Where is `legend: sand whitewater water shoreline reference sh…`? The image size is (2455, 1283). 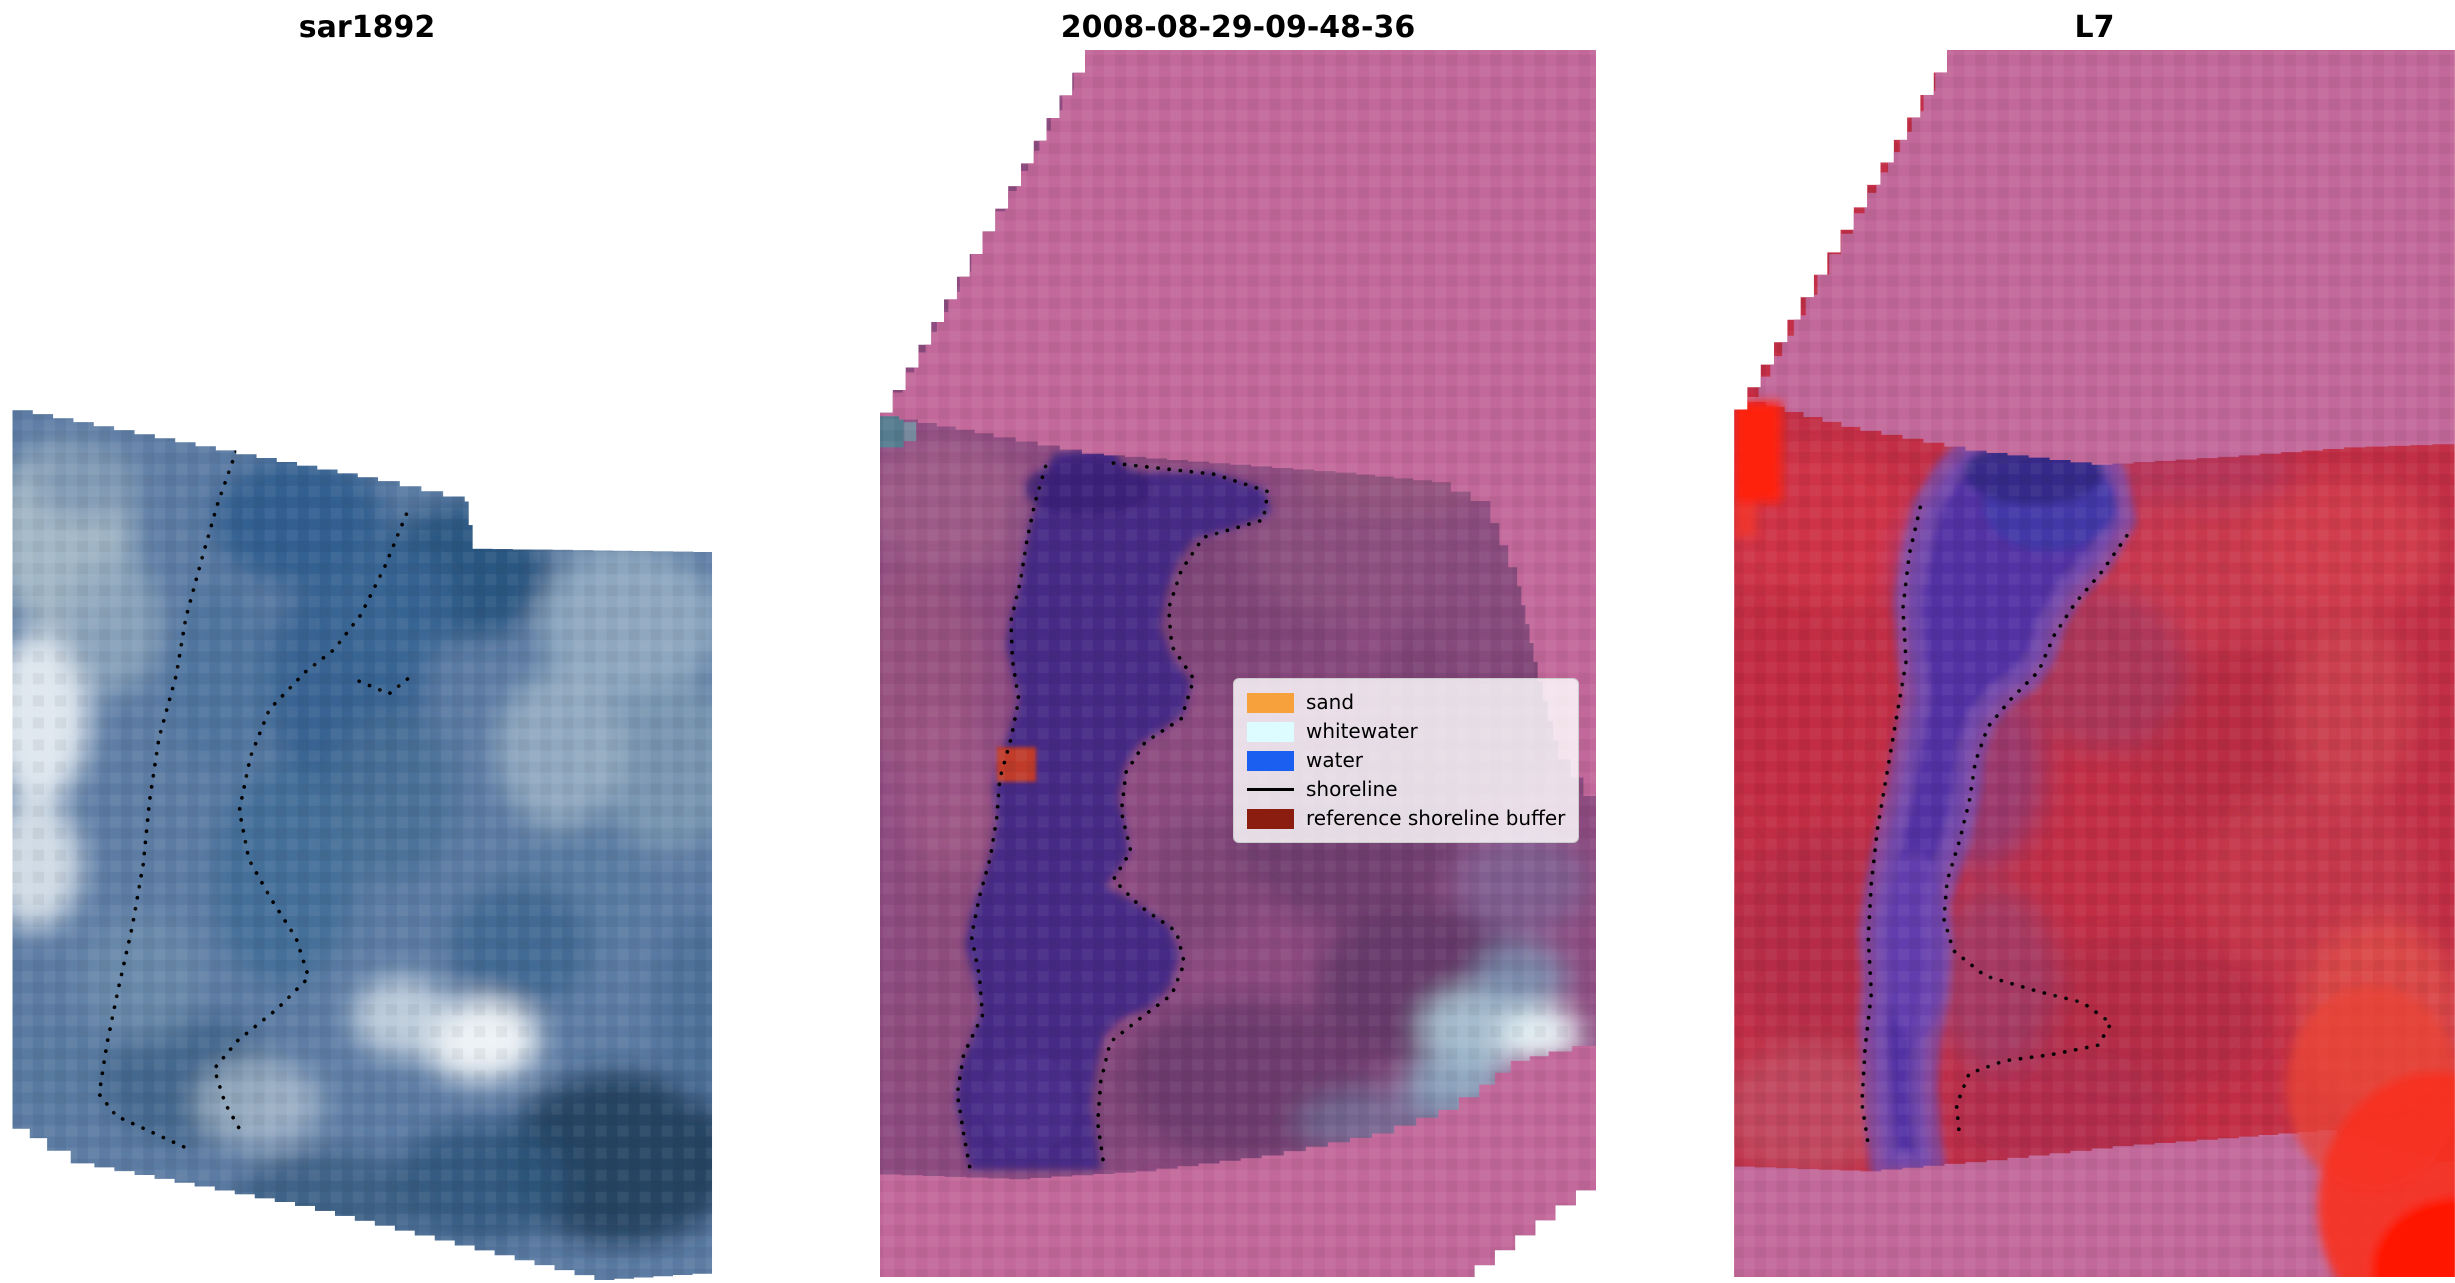
legend: sand whitewater water shoreline reference sh… is located at coordinates (1406, 760).